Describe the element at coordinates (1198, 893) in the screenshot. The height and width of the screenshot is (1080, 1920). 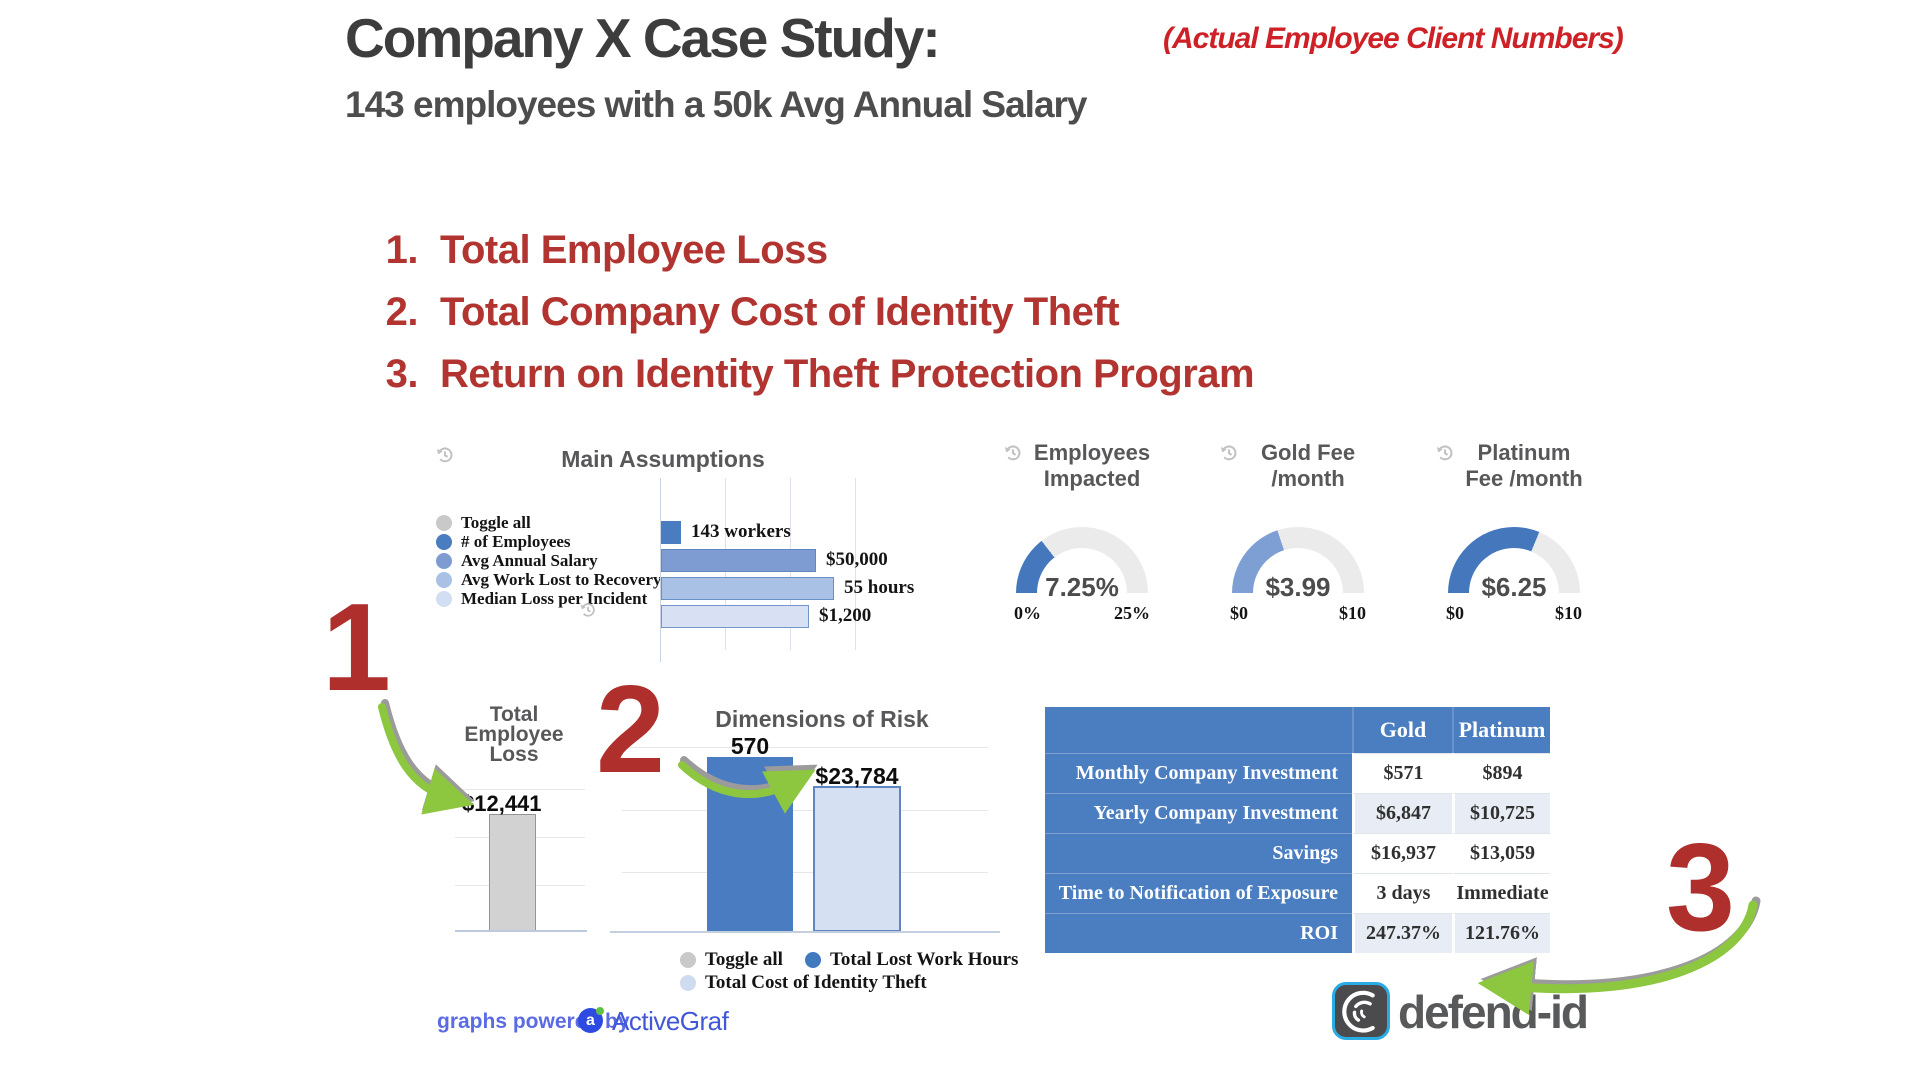
I see `table-row-label: Time to Notification of Exposure` at that location.